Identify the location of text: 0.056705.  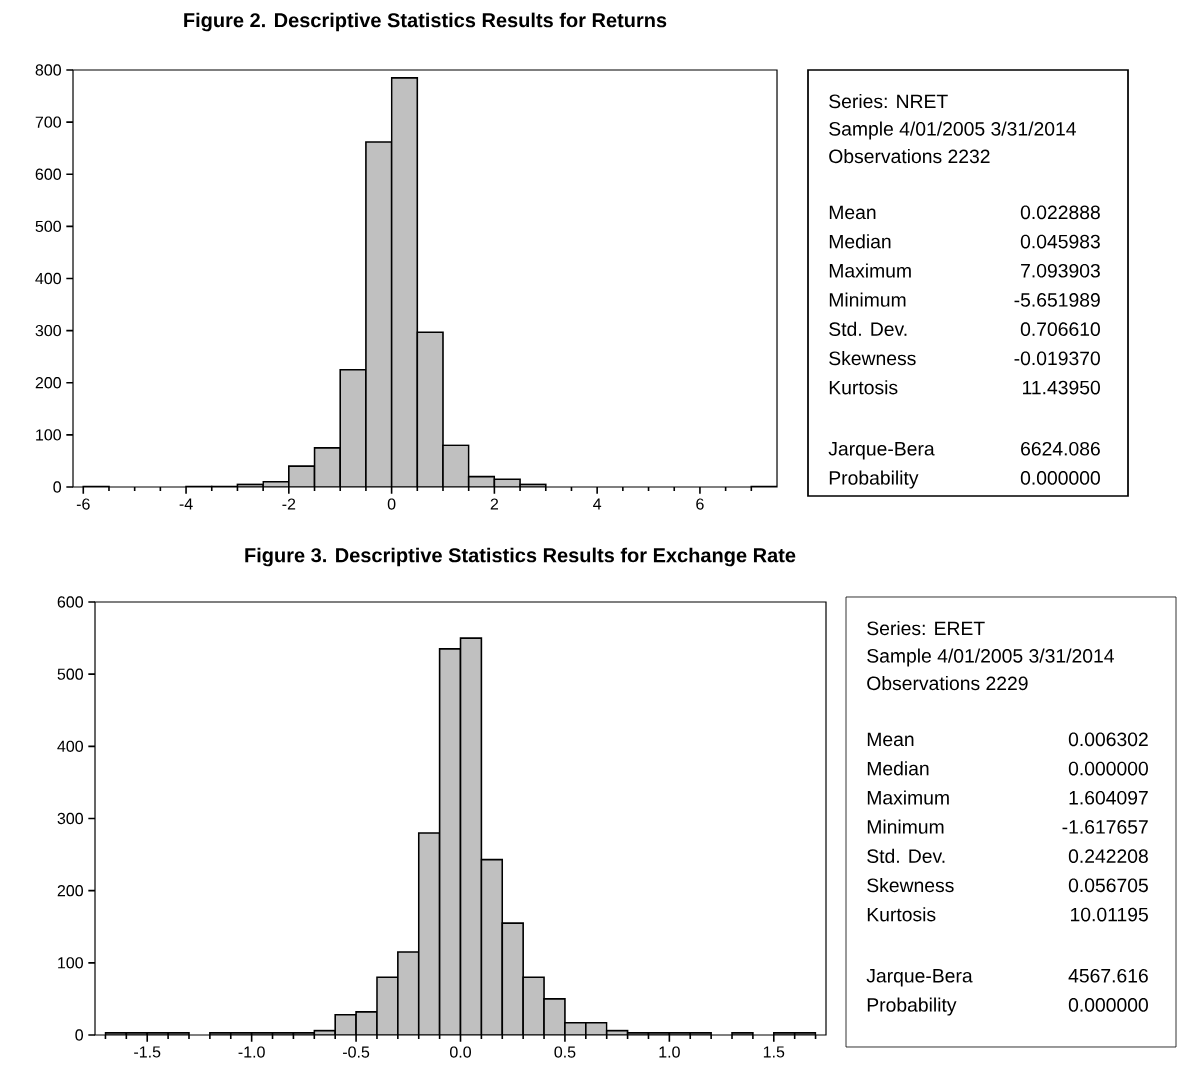
(1108, 885).